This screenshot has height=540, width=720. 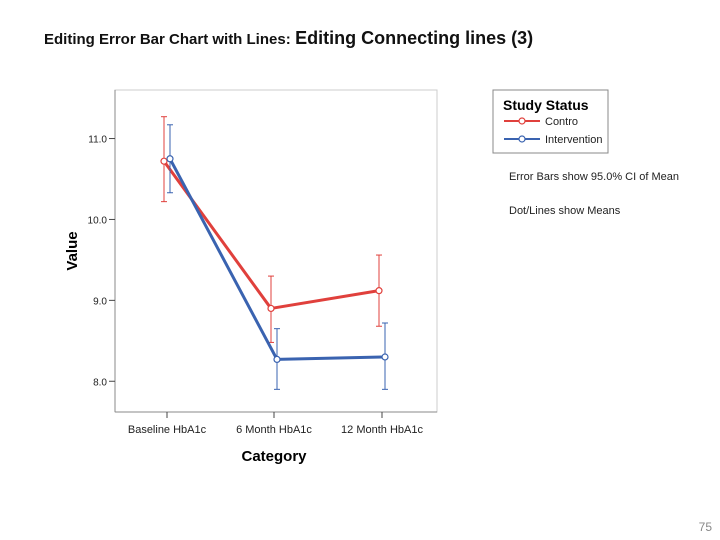 What do you see at coordinates (382, 430) in the screenshot?
I see `x-tick-label: 12 Month HbA1c` at bounding box center [382, 430].